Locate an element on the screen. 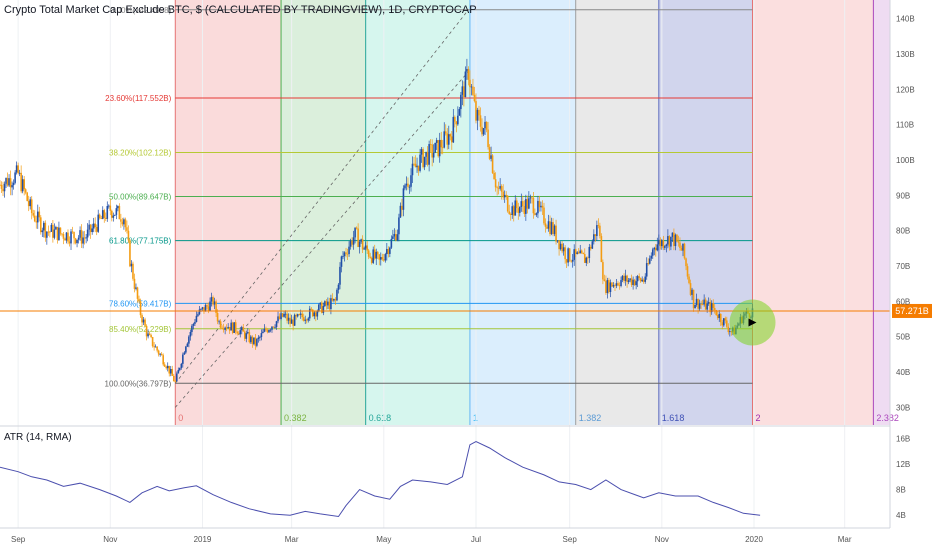 This screenshot has height=550, width=932. y-tick-label: 140B is located at coordinates (905, 19).